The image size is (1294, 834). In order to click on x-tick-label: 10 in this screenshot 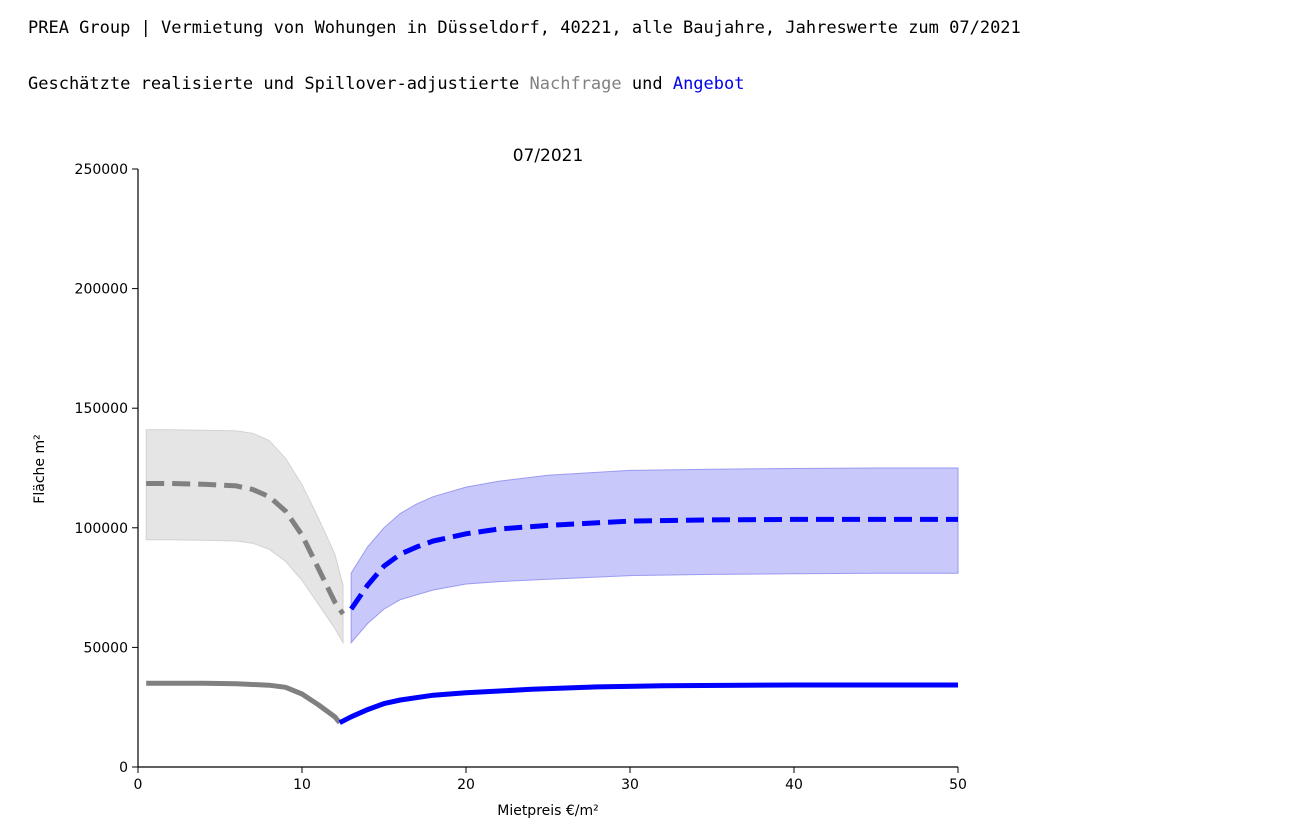, I will do `click(302, 785)`.